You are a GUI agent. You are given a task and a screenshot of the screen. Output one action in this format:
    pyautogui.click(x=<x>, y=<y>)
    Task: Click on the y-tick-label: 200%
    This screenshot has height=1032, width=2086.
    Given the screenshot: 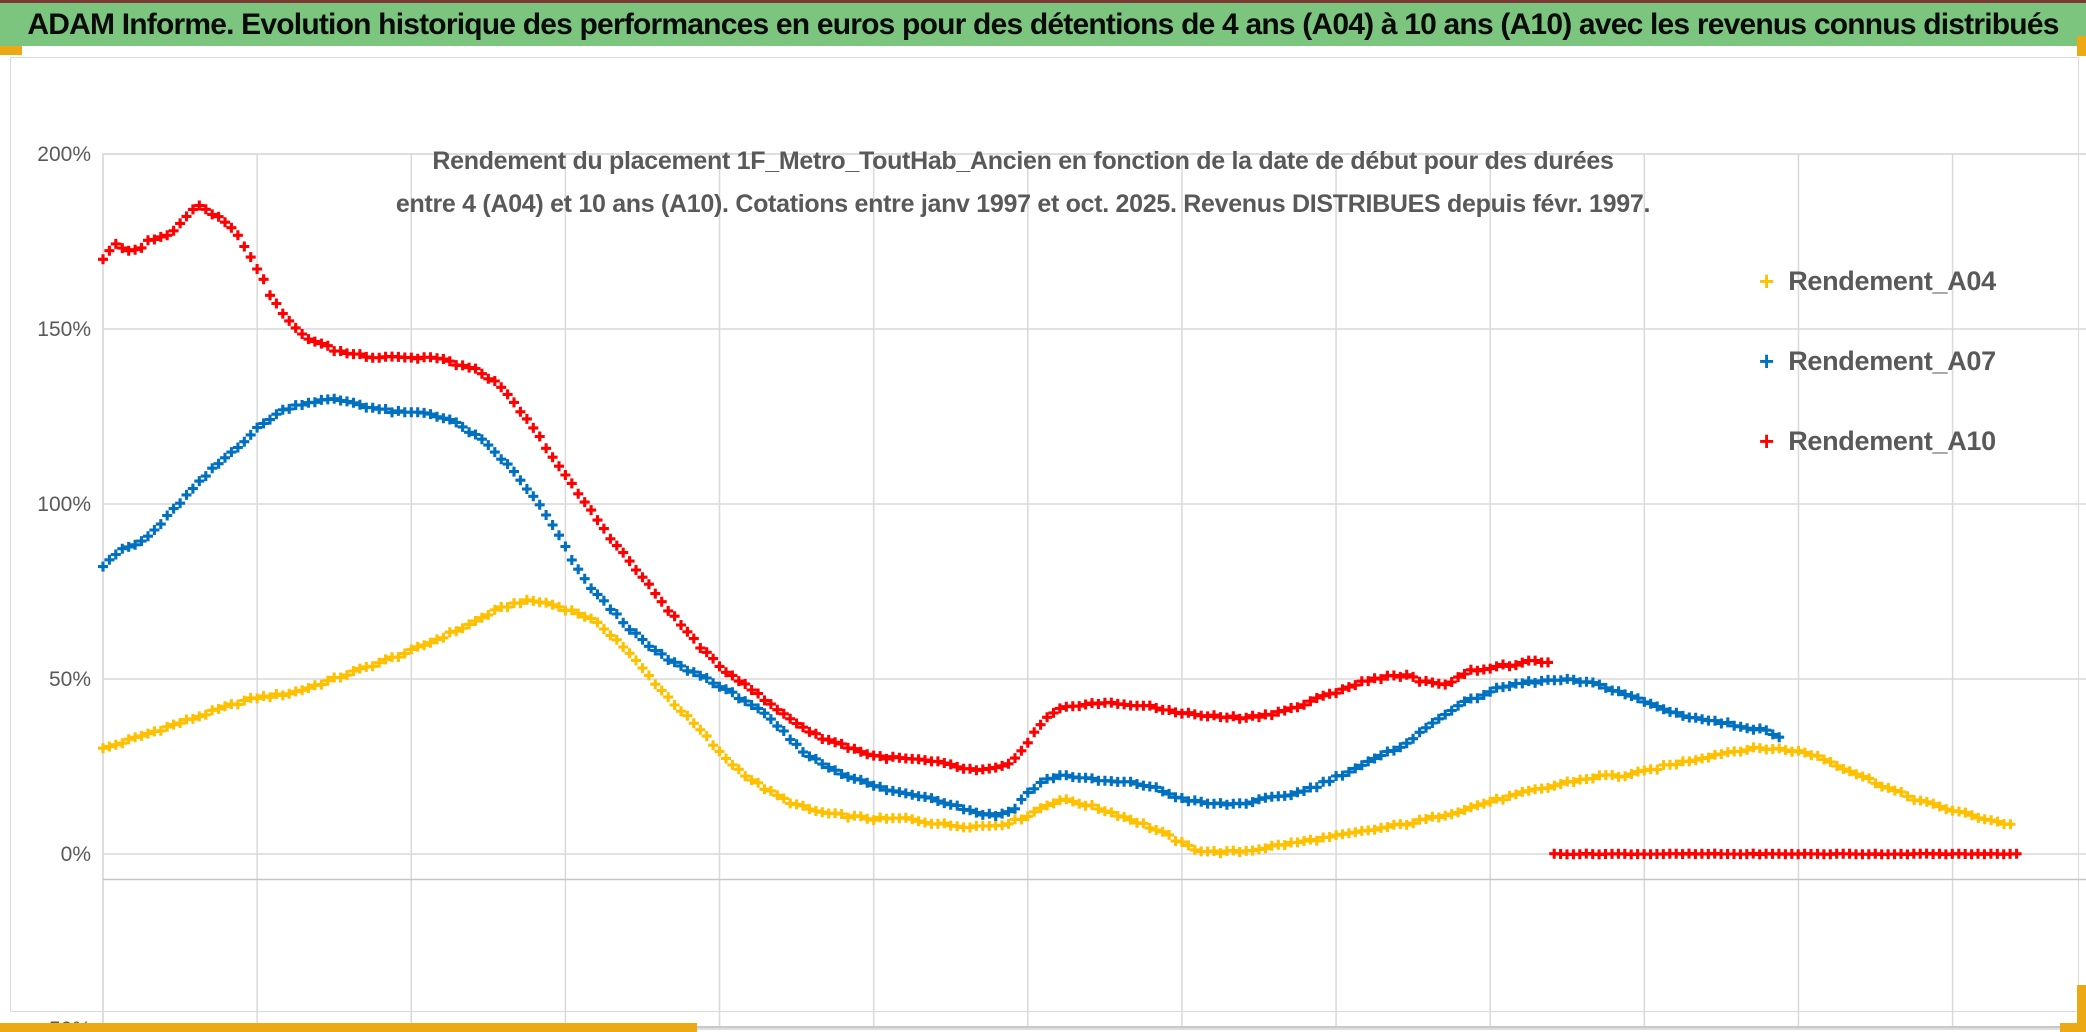 What is the action you would take?
    pyautogui.click(x=64, y=154)
    